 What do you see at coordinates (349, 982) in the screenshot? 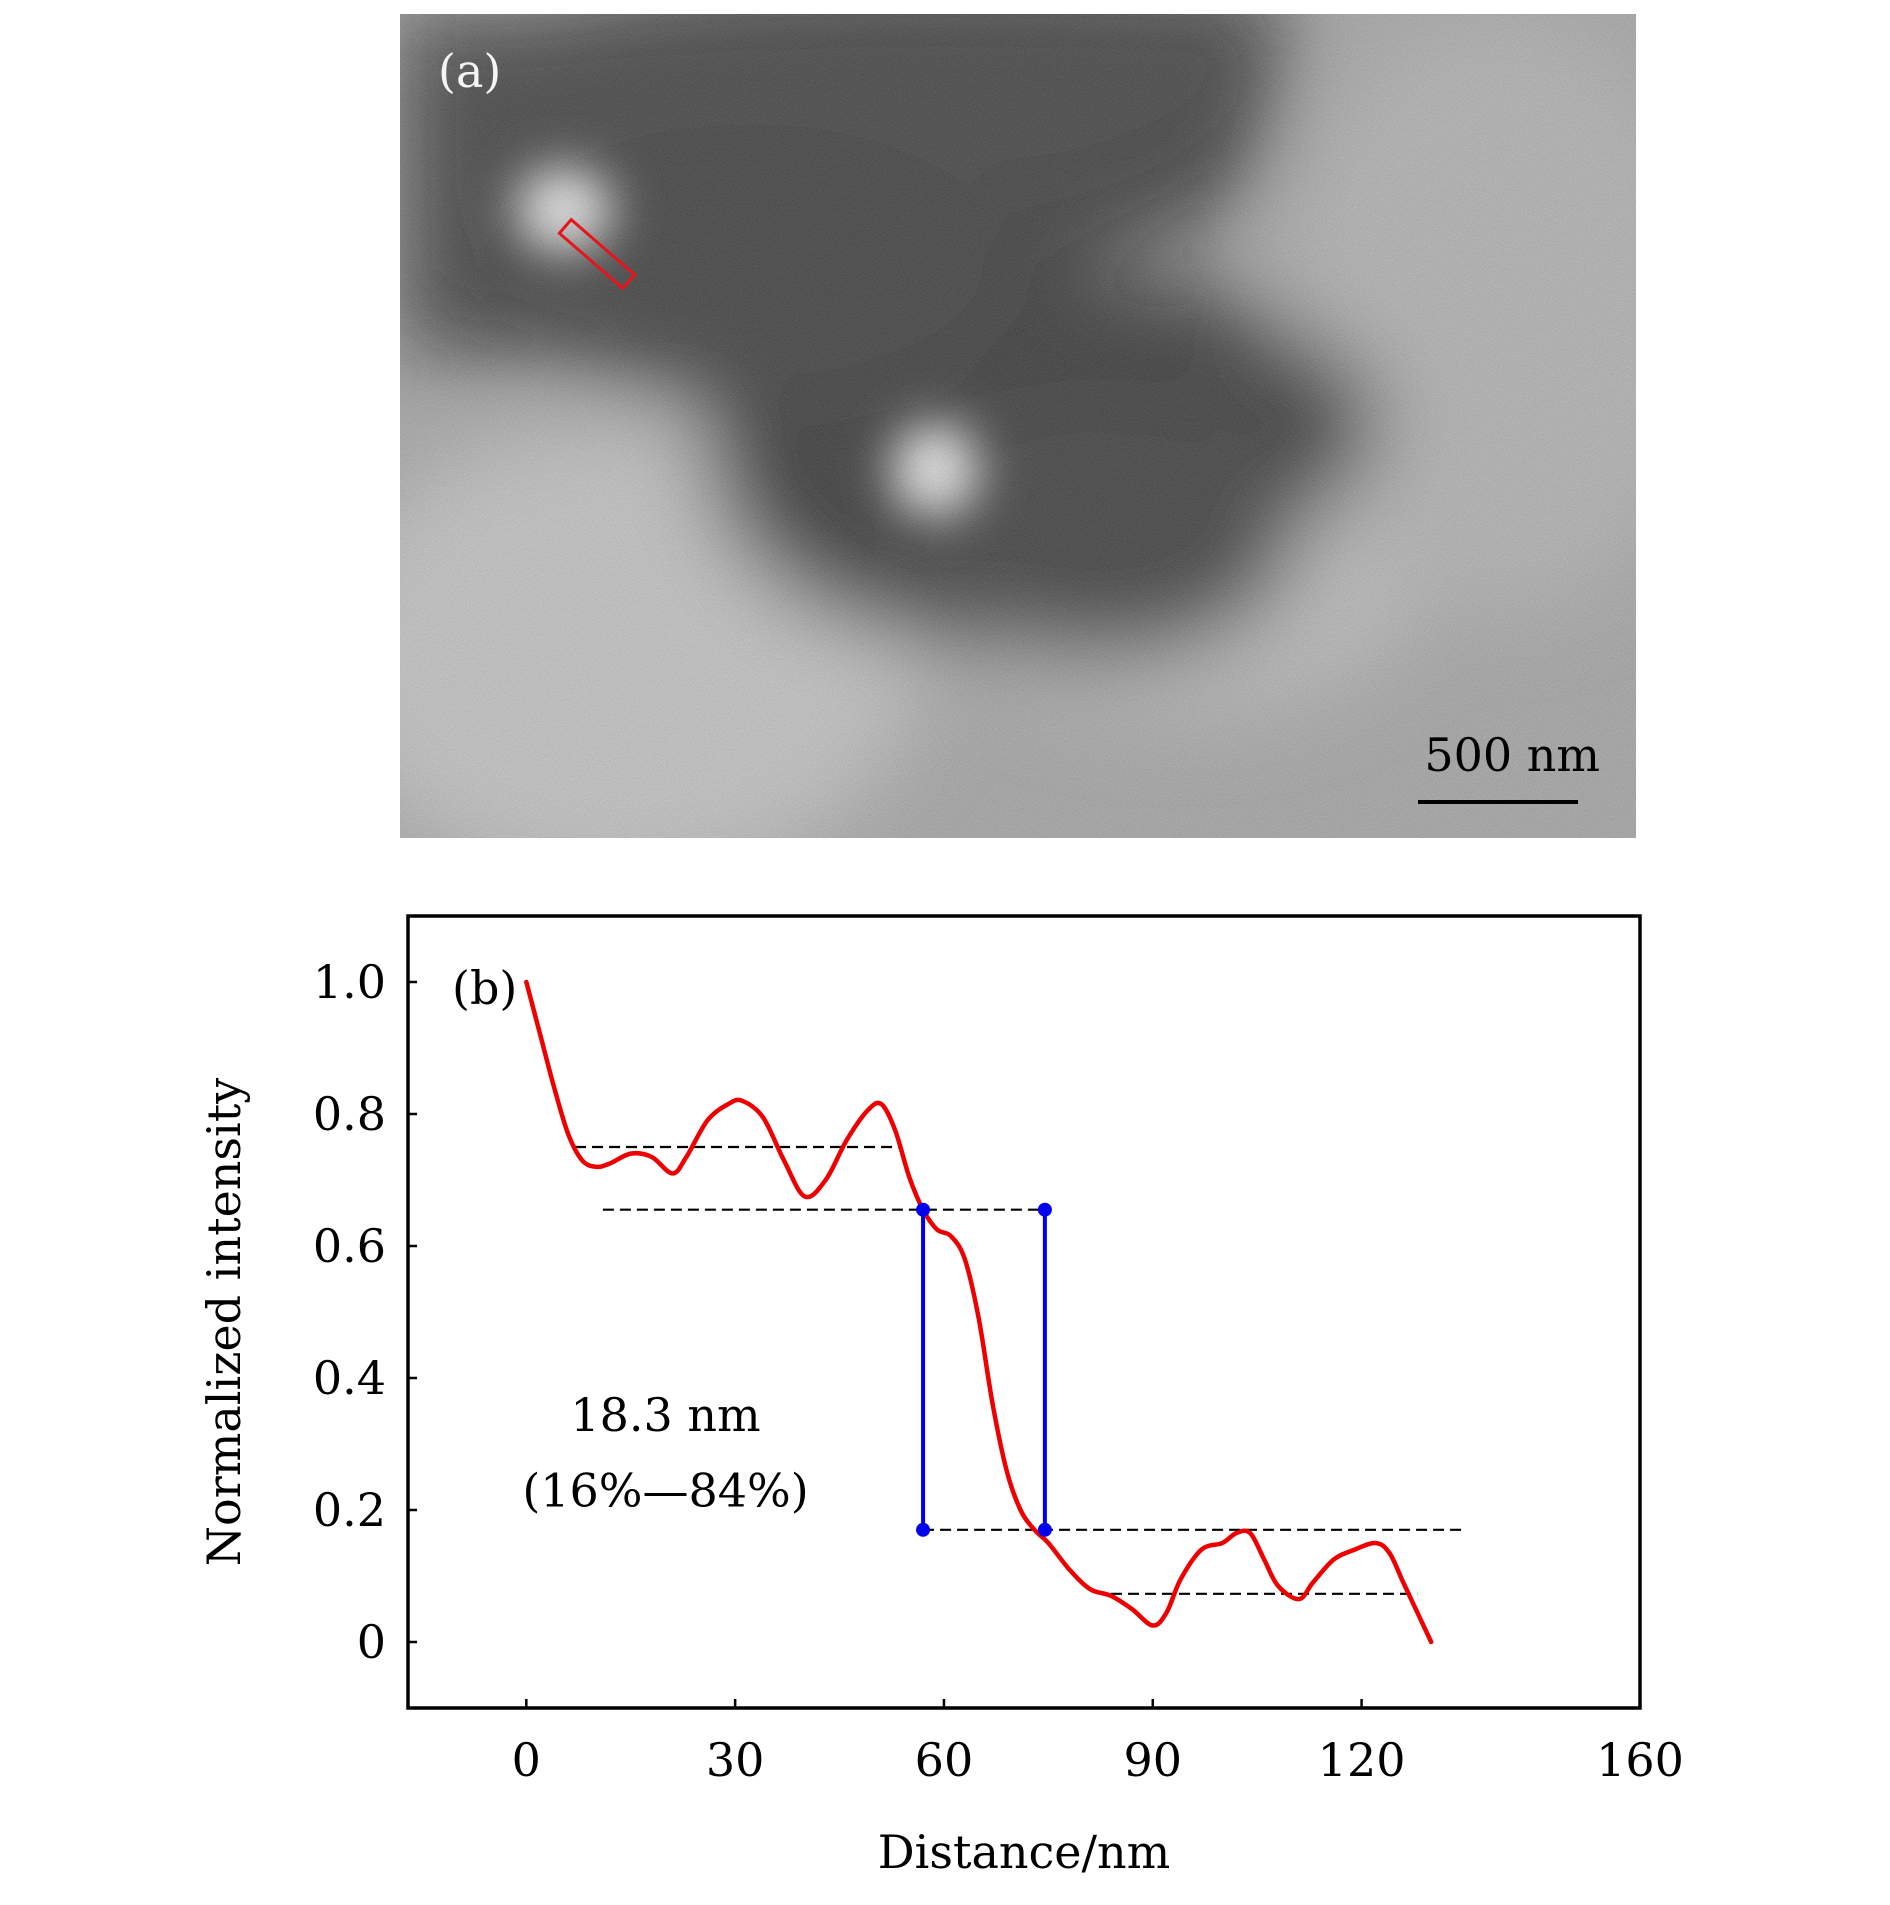
I see `y-tick-label: 1.0` at bounding box center [349, 982].